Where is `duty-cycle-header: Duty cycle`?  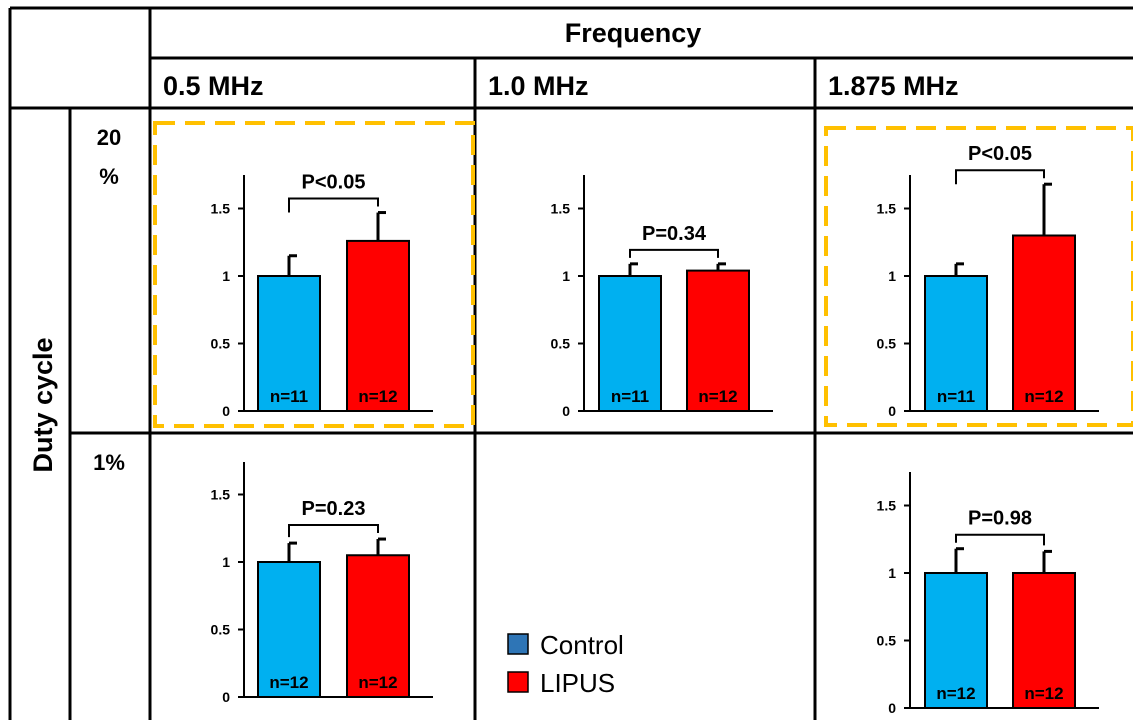 duty-cycle-header: Duty cycle is located at coordinates (43, 404).